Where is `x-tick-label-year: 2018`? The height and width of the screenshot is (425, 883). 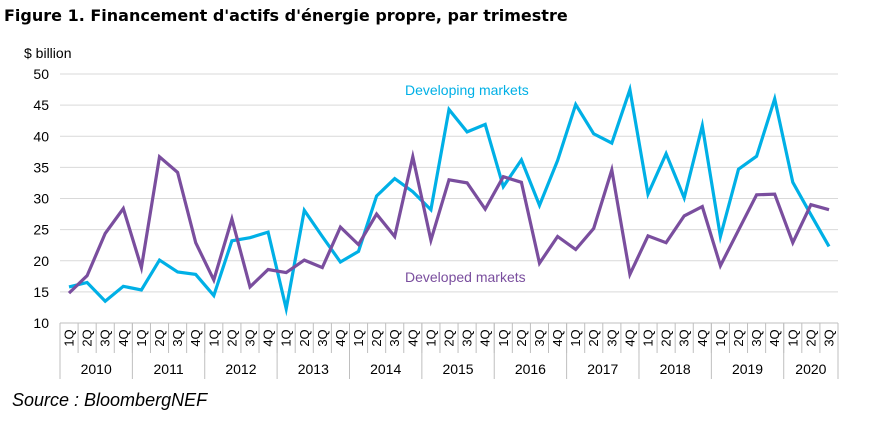
x-tick-label-year: 2018 is located at coordinates (675, 369).